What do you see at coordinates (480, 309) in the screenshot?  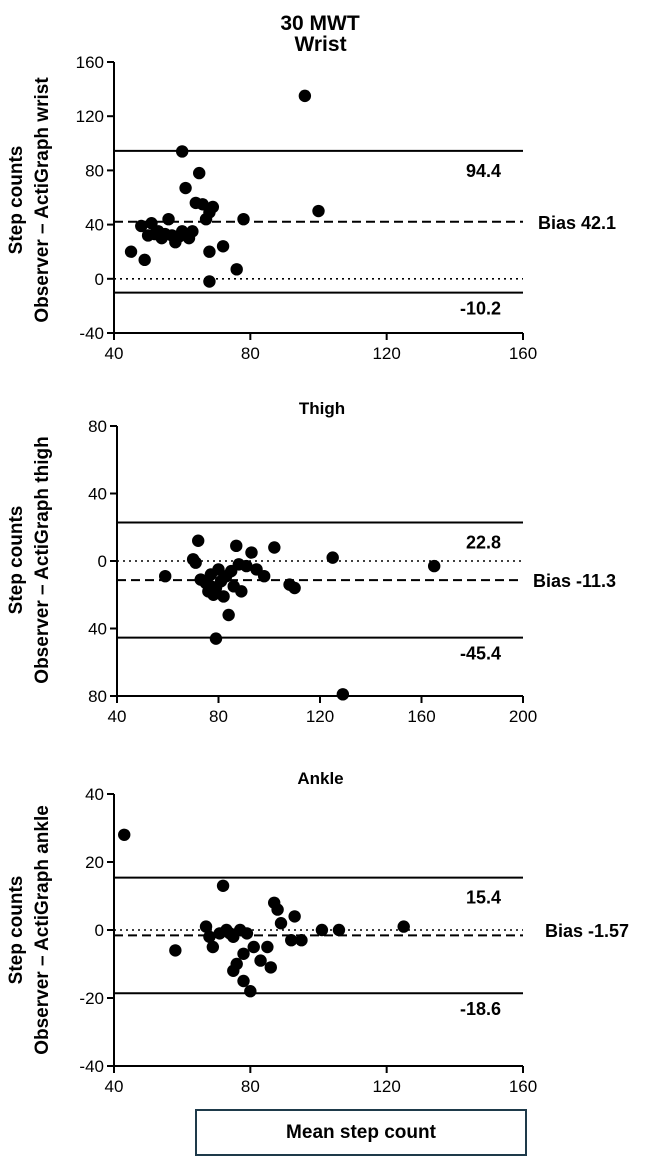 I see `lower-loa-label: -10.2` at bounding box center [480, 309].